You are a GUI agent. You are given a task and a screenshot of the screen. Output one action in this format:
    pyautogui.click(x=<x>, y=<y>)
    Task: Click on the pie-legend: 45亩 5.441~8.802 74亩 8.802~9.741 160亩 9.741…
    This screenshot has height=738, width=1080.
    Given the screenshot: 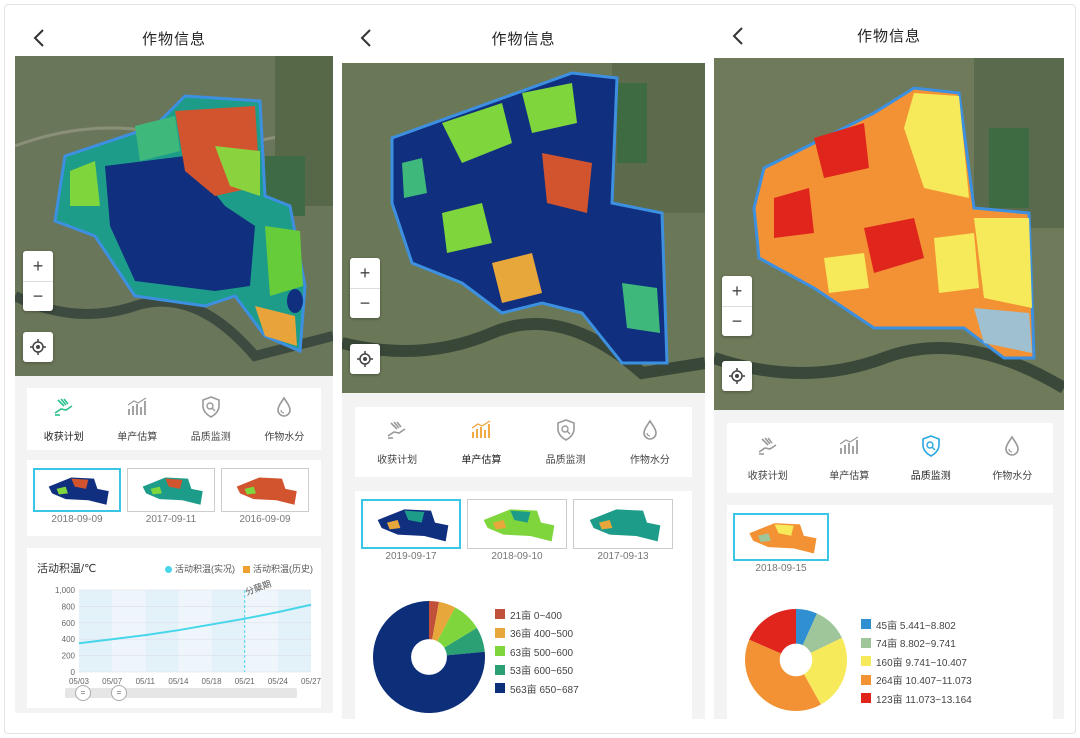 What is the action you would take?
    pyautogui.click(x=916, y=661)
    